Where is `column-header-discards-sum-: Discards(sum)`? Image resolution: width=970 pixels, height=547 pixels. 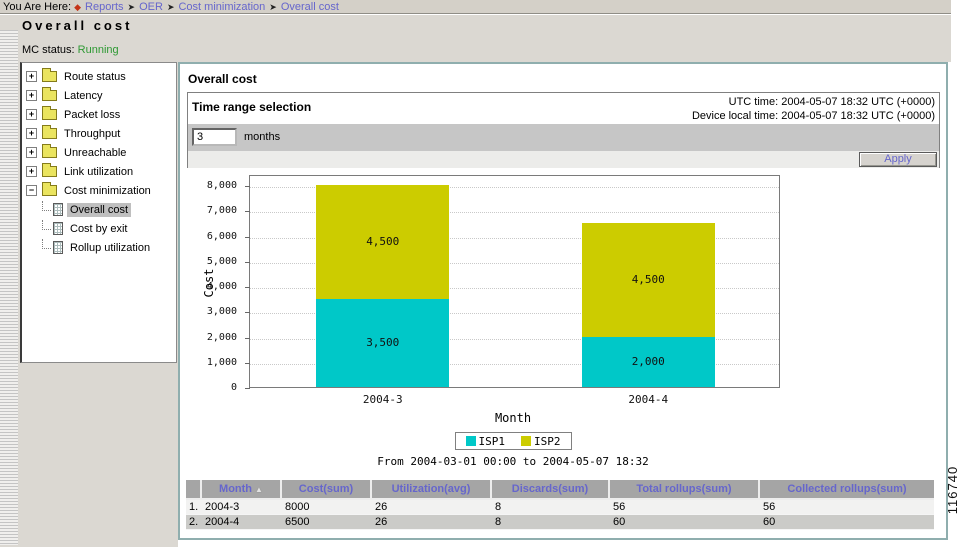
column-header-discards-sum-: Discards(sum) is located at coordinates (551, 489).